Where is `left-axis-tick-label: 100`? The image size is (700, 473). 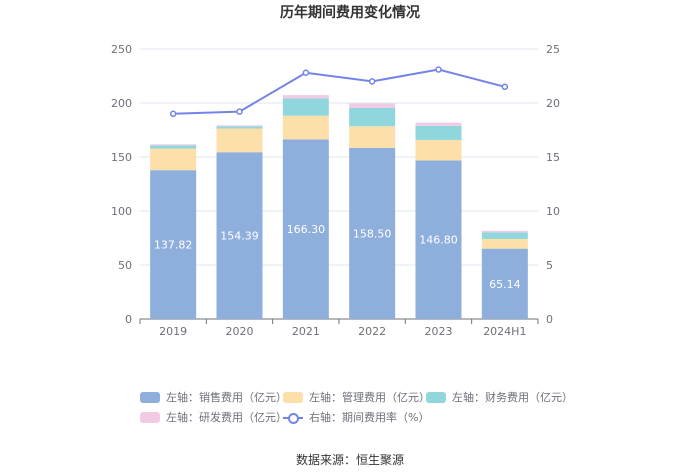 left-axis-tick-label: 100 is located at coordinates (121, 211).